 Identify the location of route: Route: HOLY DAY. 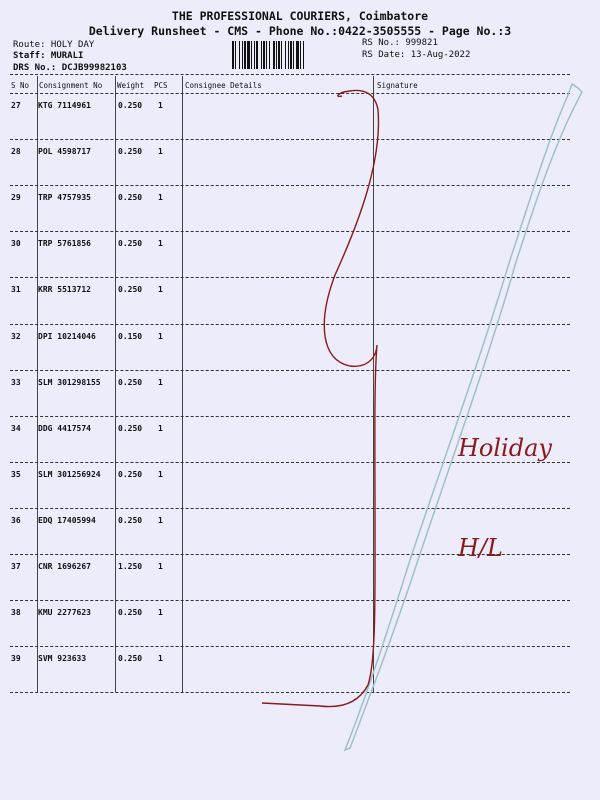
(54, 45).